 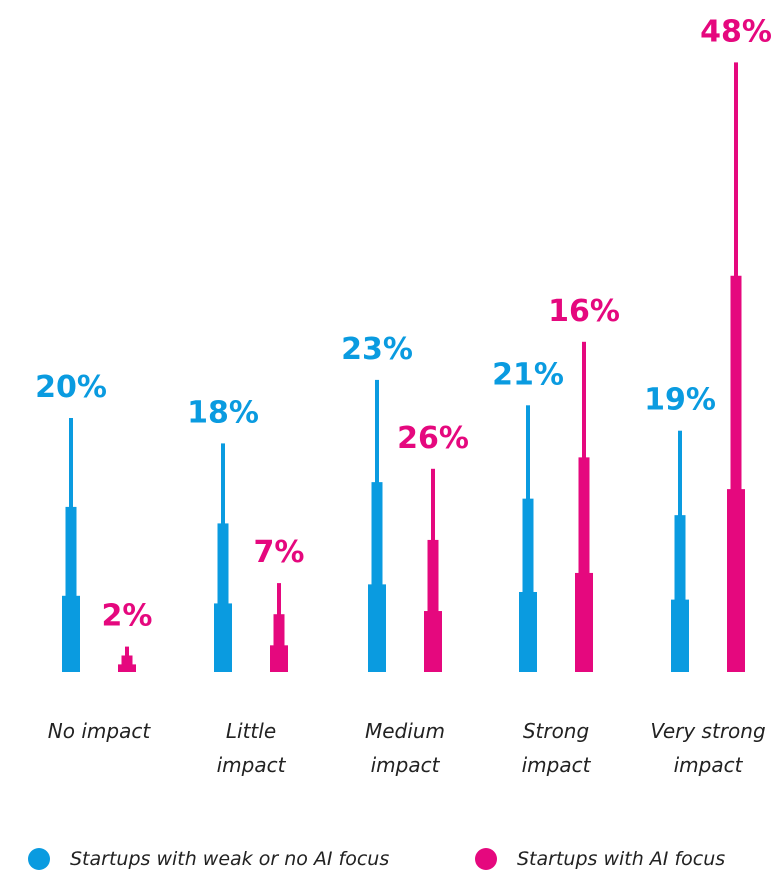 What do you see at coordinates (433, 438) in the screenshot?
I see `value-label-s1-c2: 26%` at bounding box center [433, 438].